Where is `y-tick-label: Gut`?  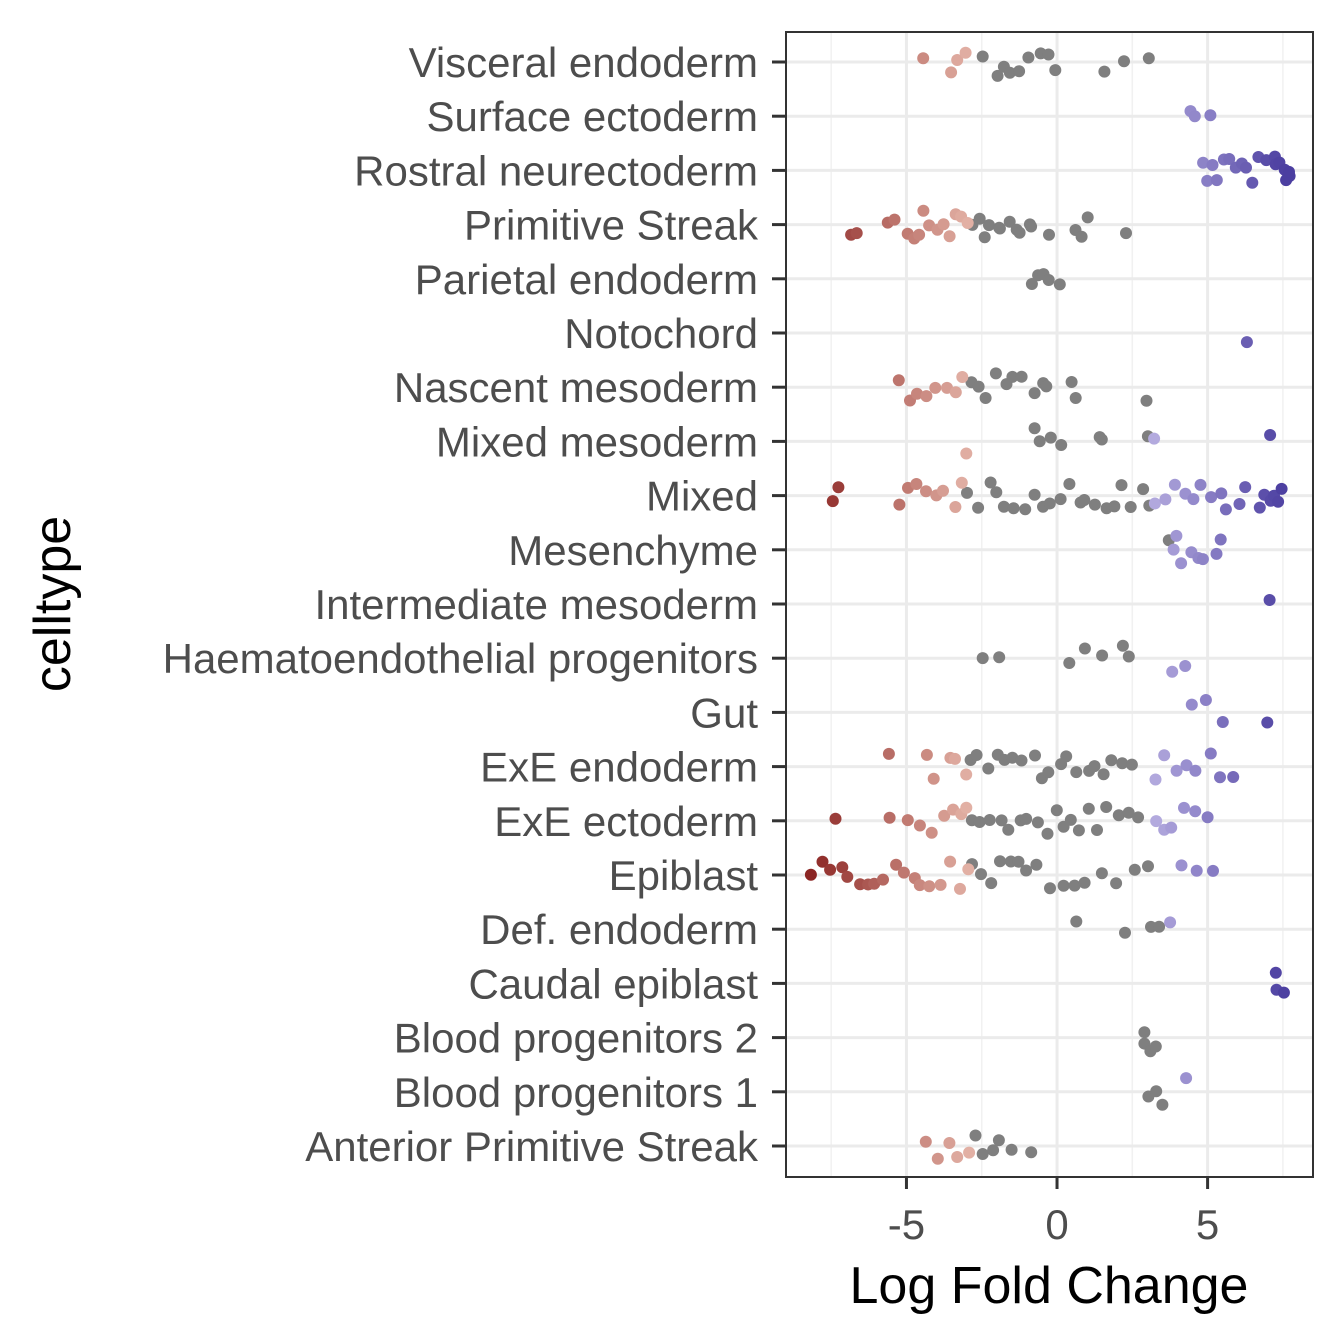 y-tick-label: Gut is located at coordinates (724, 712).